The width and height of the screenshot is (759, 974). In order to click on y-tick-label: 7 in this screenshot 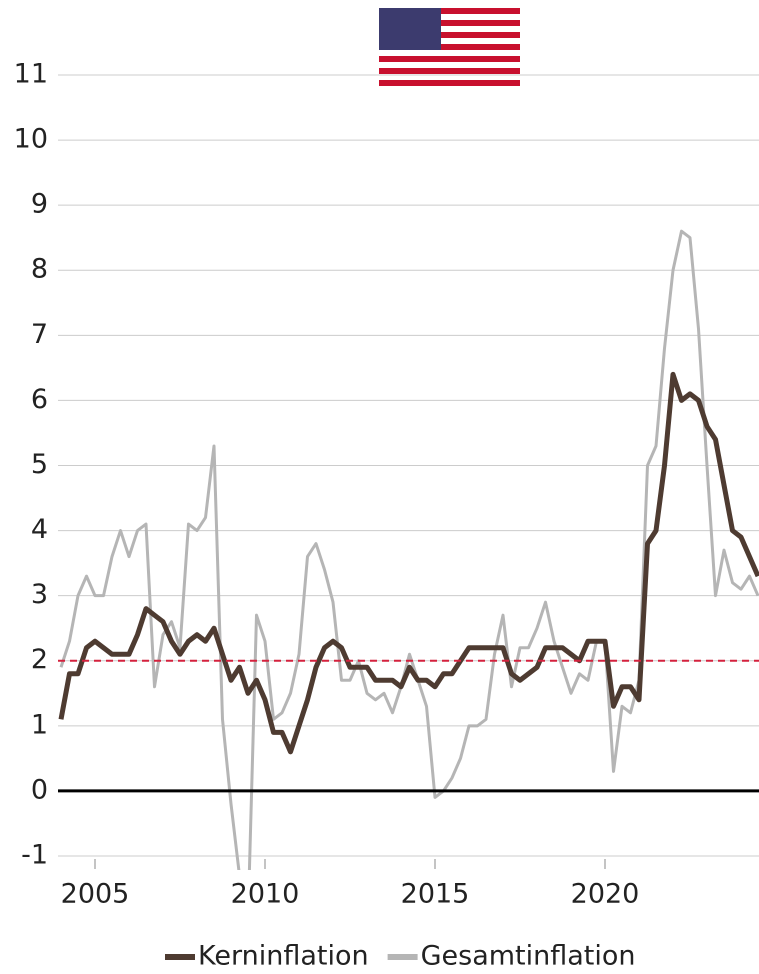, I will do `click(39, 334)`.